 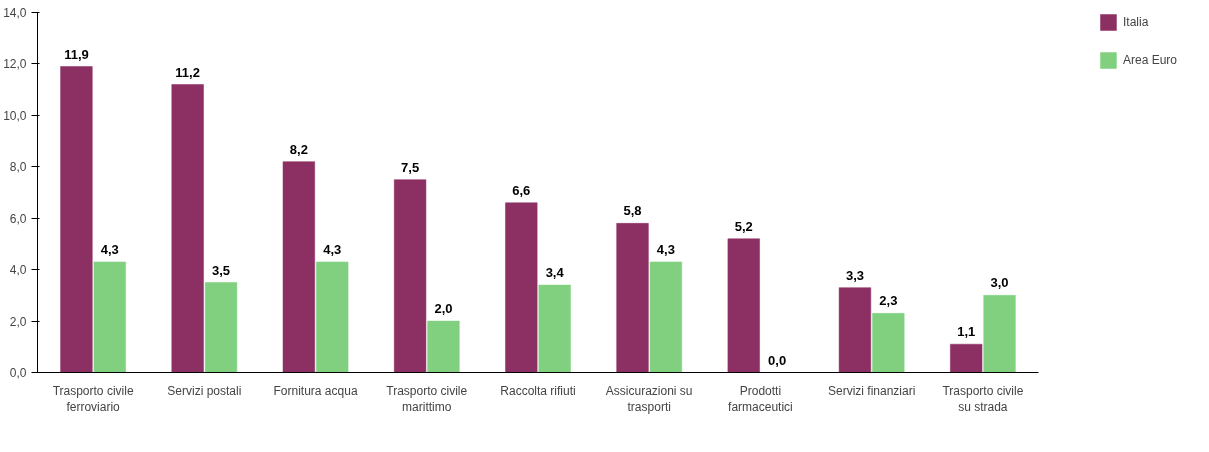 I want to click on data-label: 3,3, so click(x=855, y=275).